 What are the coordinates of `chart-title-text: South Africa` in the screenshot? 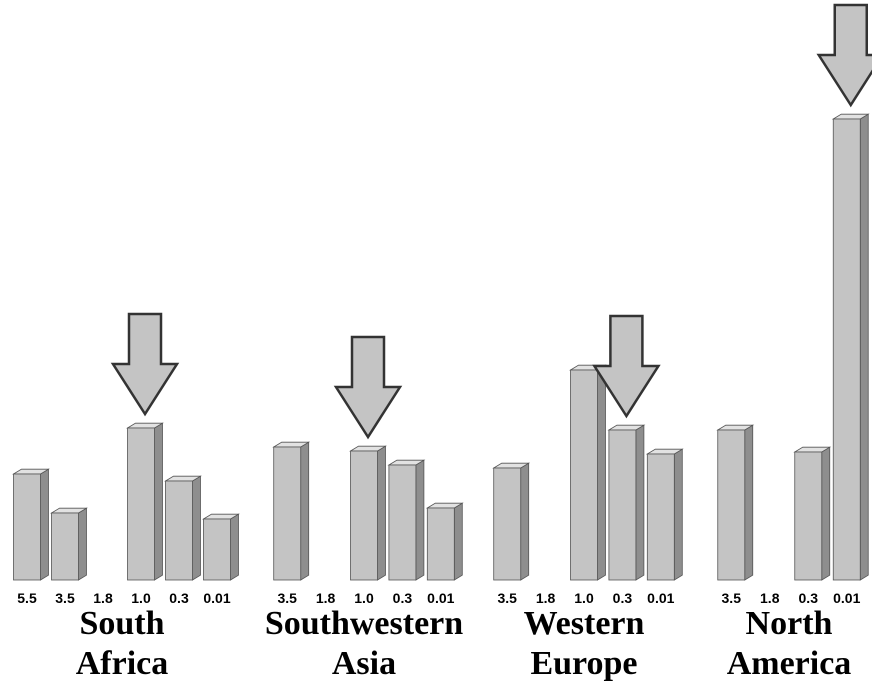 It's located at (122, 643).